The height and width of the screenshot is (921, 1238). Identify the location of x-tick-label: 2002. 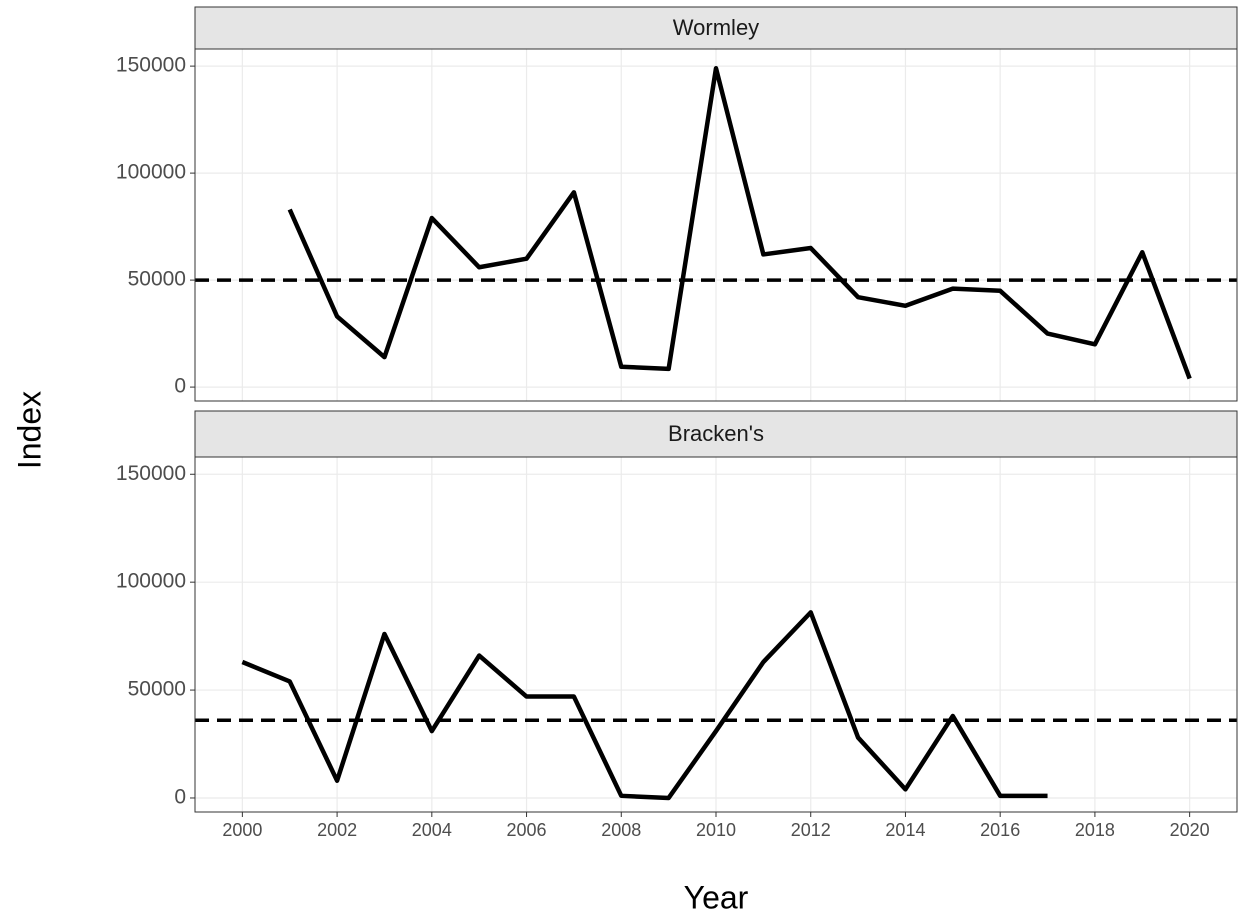
(337, 830).